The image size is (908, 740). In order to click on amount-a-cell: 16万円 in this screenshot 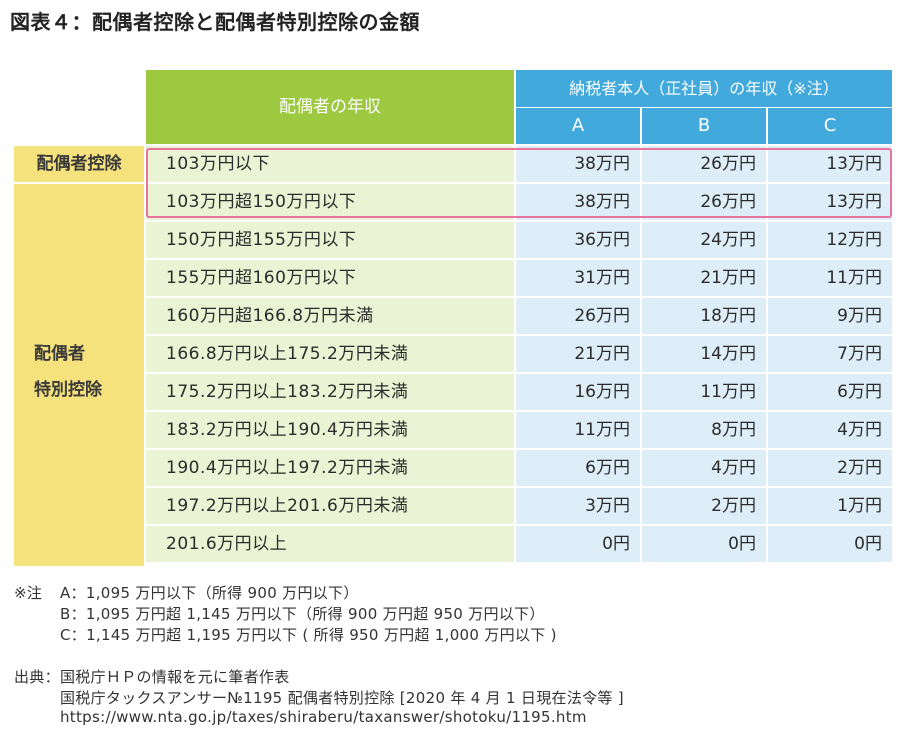, I will do `click(578, 392)`.